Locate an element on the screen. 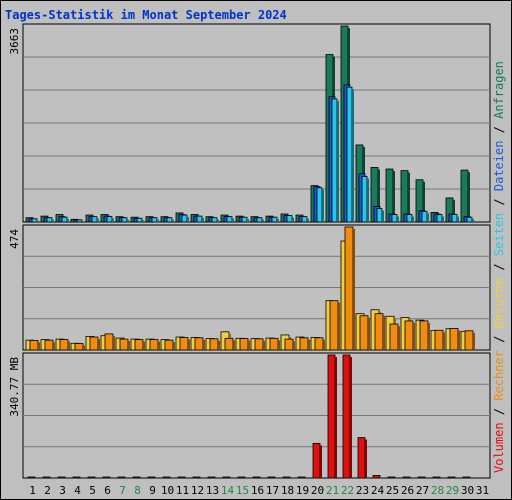 The height and width of the screenshot is (500, 512). bar-rechner-day-2-shade is located at coordinates (54, 346).